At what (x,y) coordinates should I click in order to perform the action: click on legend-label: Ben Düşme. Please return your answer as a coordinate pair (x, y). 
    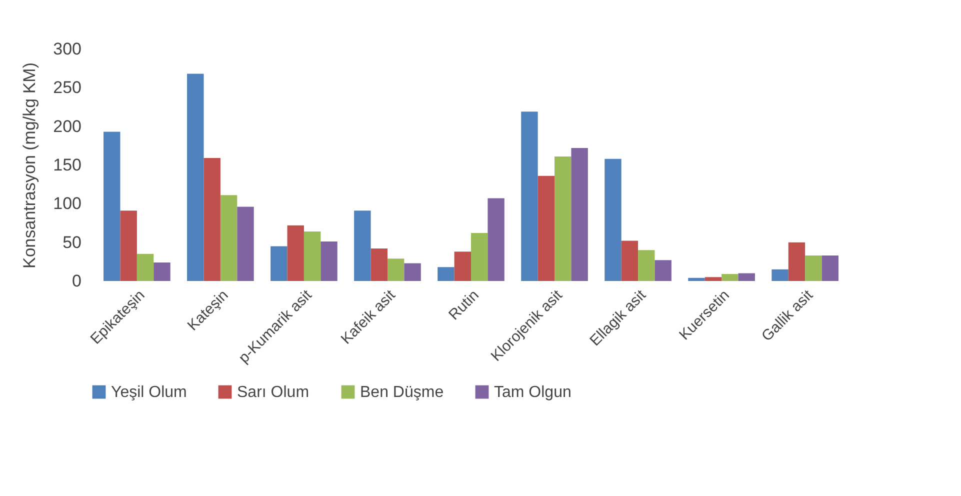
    Looking at the image, I should click on (402, 392).